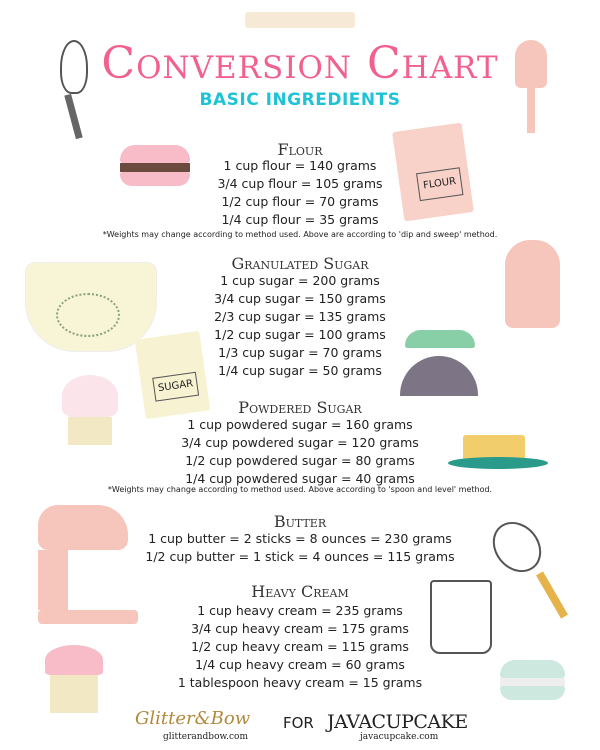 This screenshot has height=750, width=600. What do you see at coordinates (92, 412) in the screenshot?
I see `cupcake-icon` at bounding box center [92, 412].